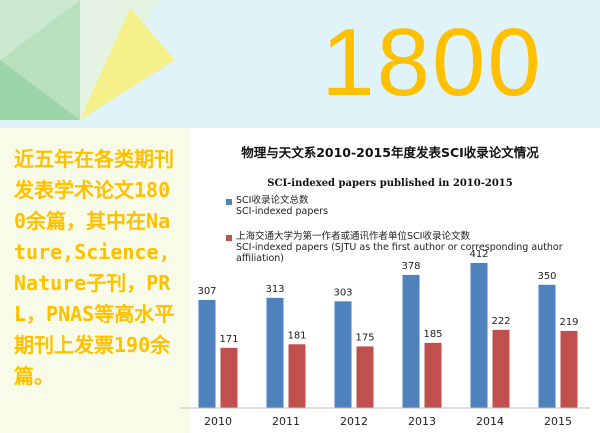 The width and height of the screenshot is (600, 433). Describe the element at coordinates (297, 376) in the screenshot. I see `bar-sjtu-2011` at that location.